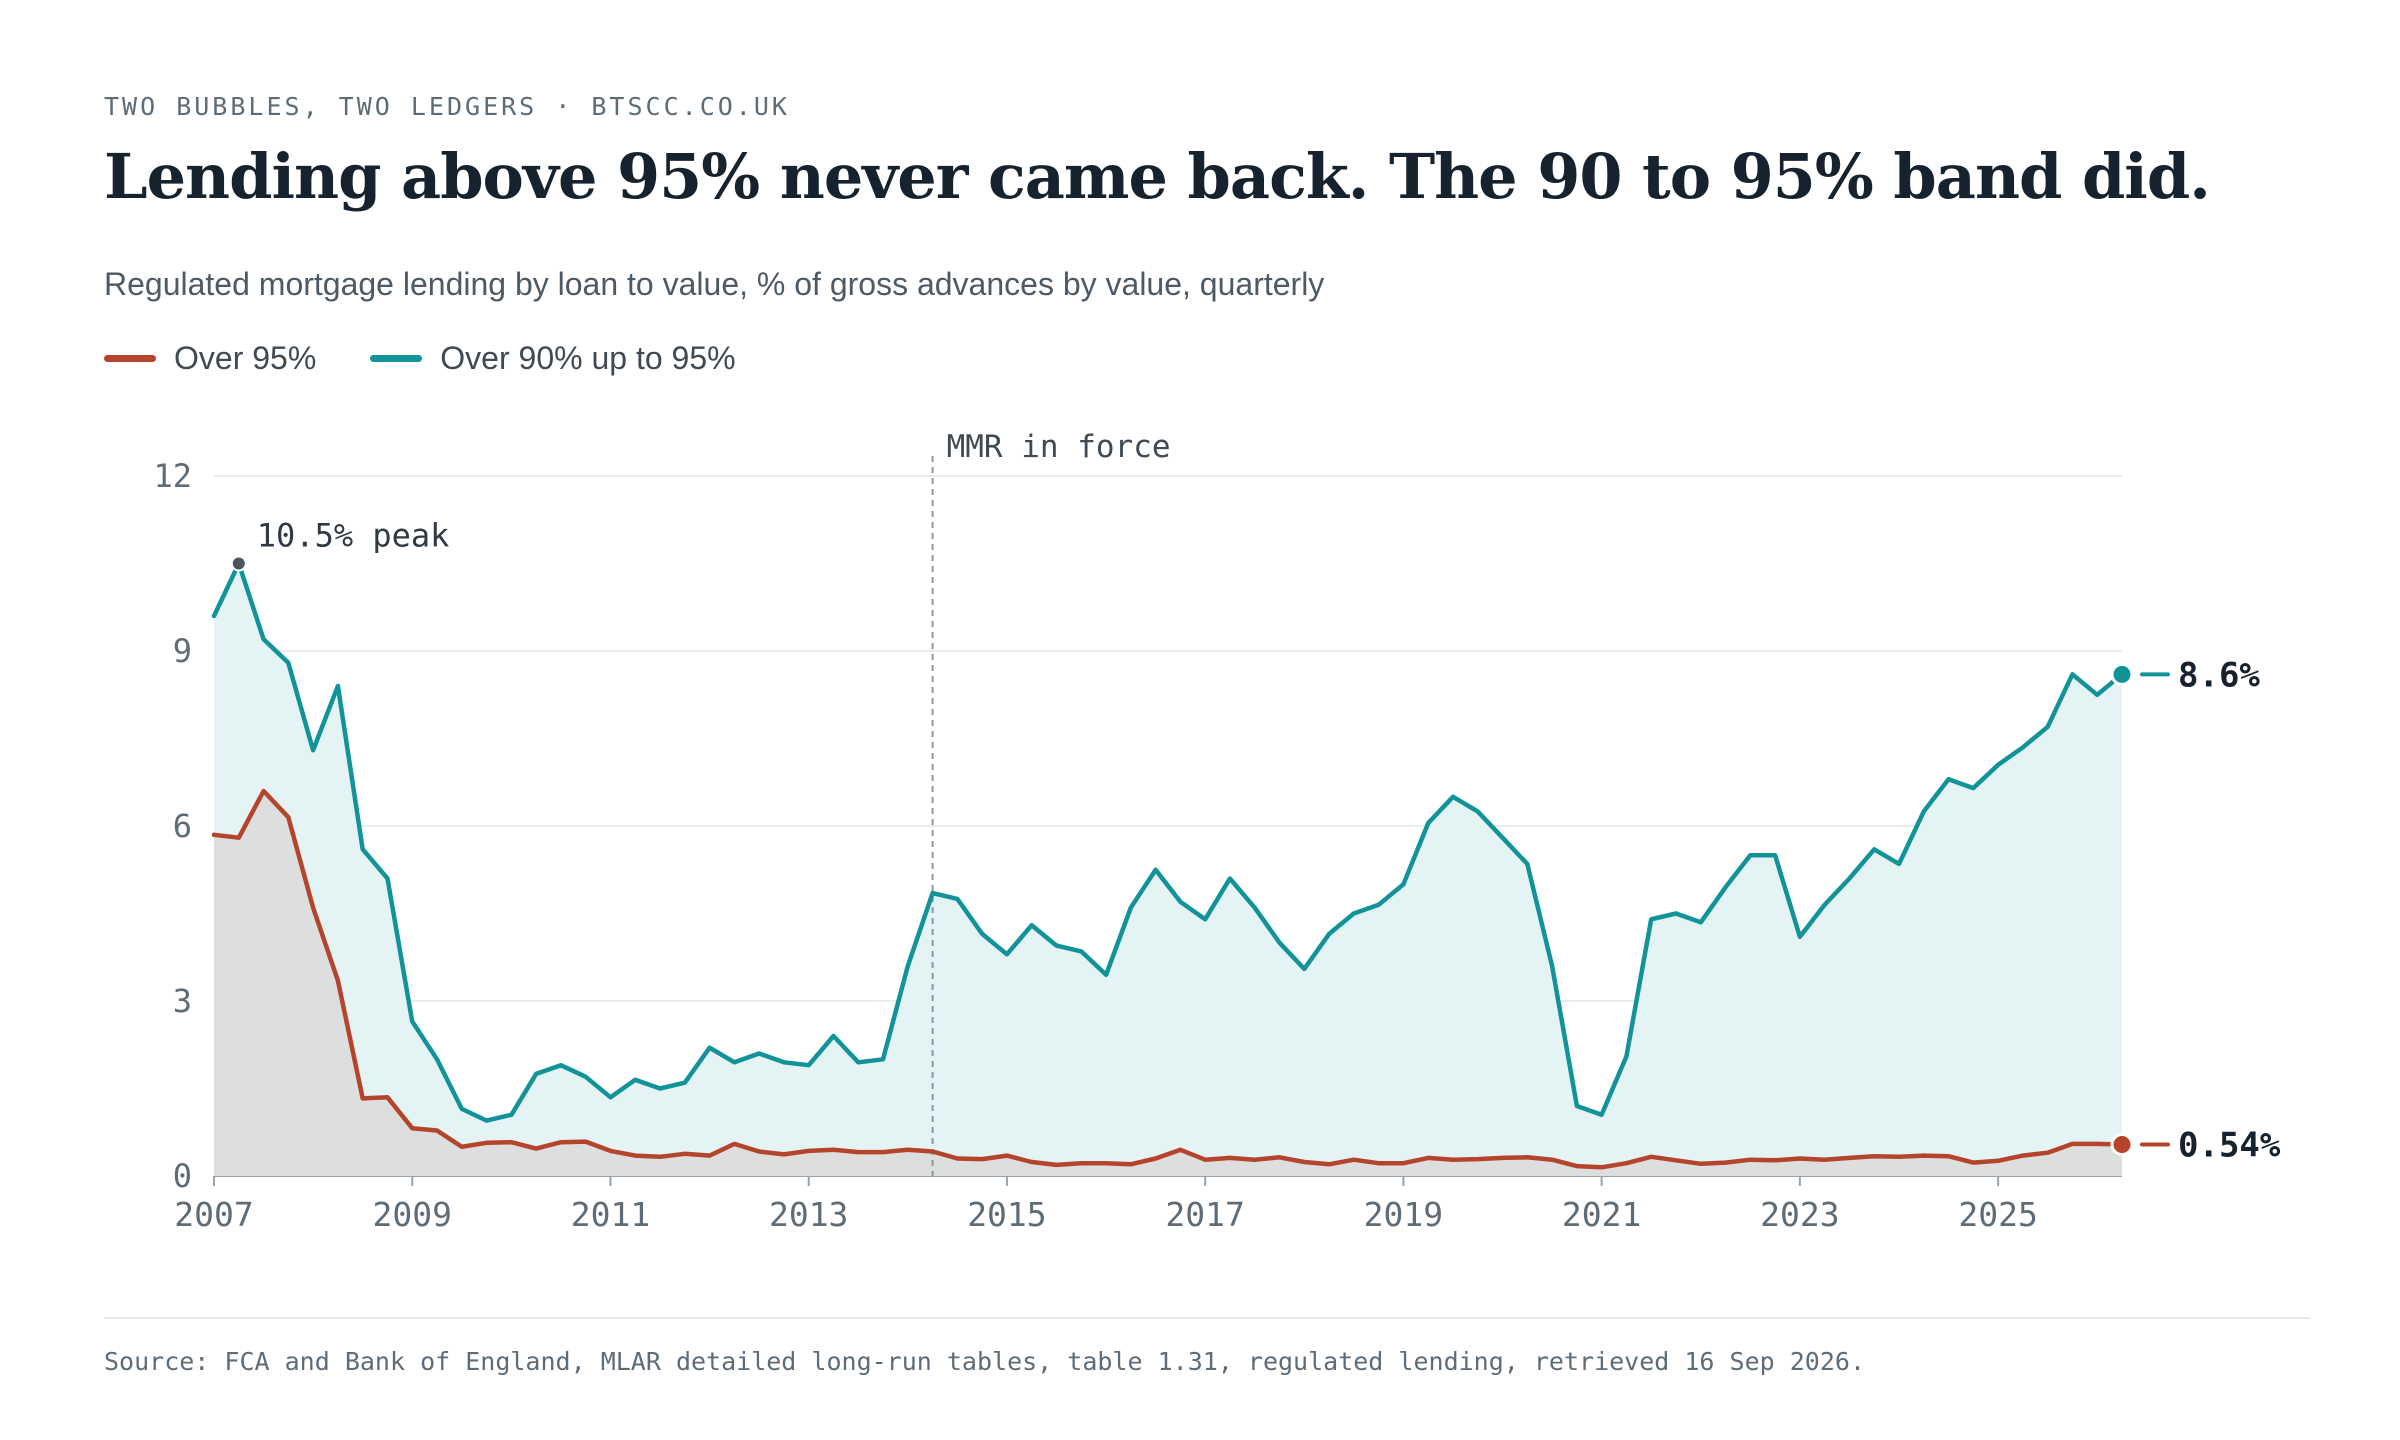 This screenshot has width=2400, height=1440. What do you see at coordinates (182, 826) in the screenshot?
I see `y-tick-label: 6` at bounding box center [182, 826].